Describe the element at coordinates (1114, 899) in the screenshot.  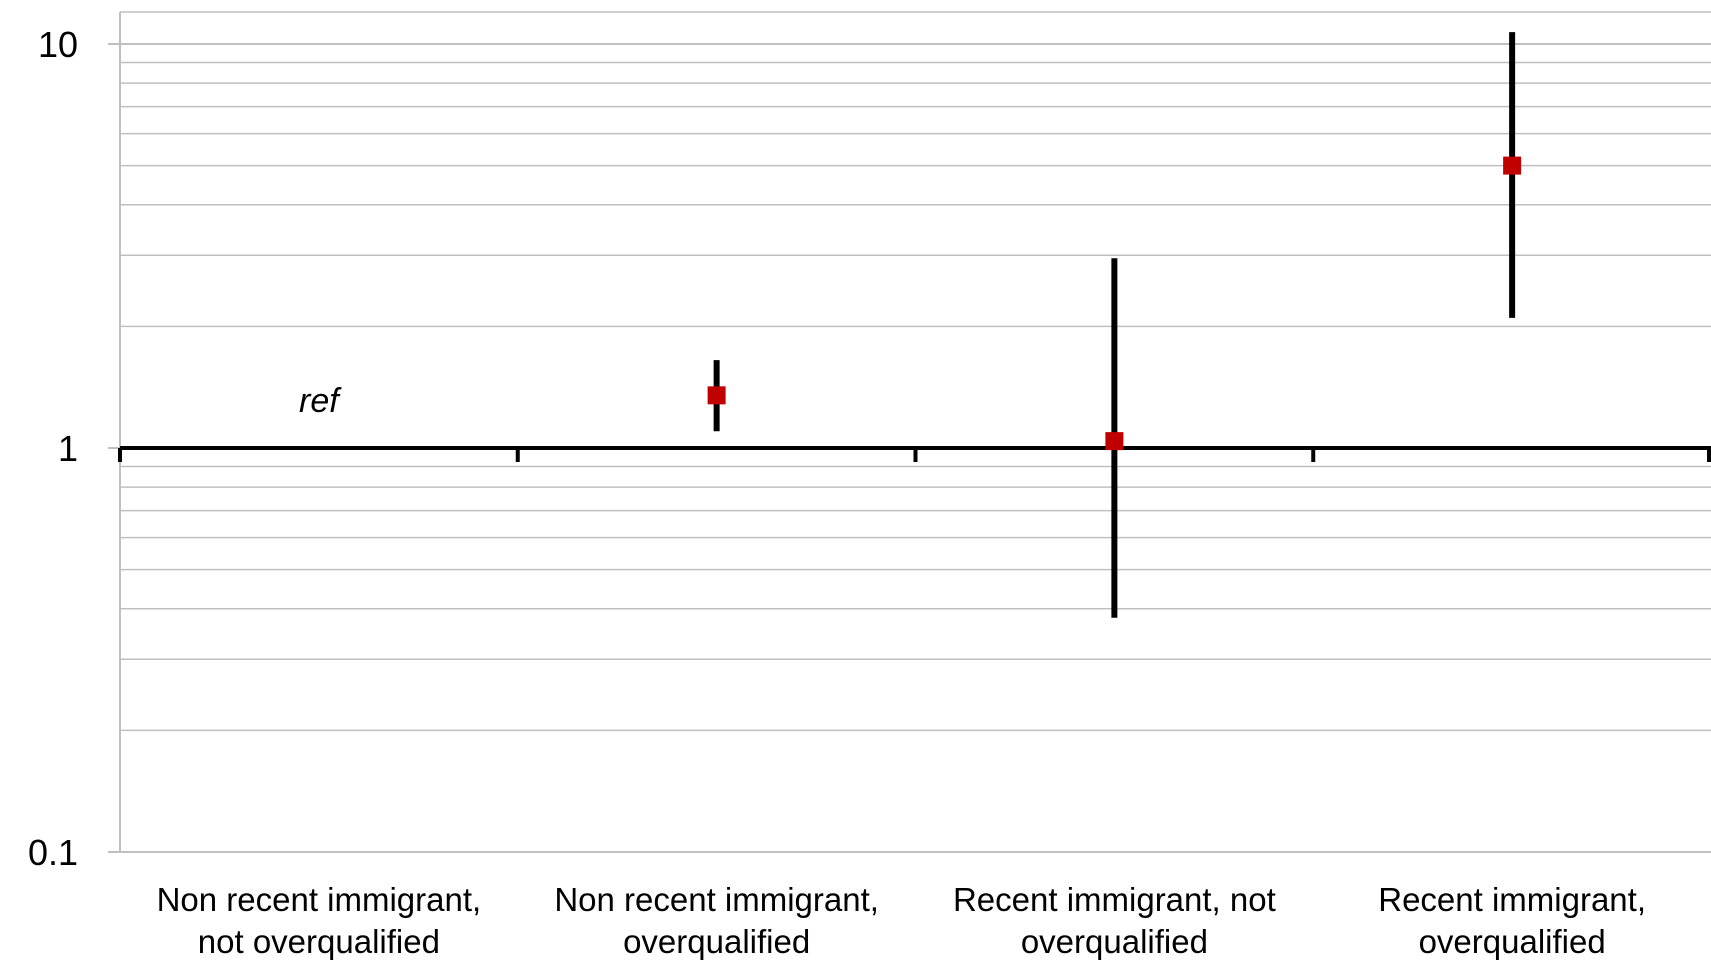
I see `category-label: Recent immigrant, not` at that location.